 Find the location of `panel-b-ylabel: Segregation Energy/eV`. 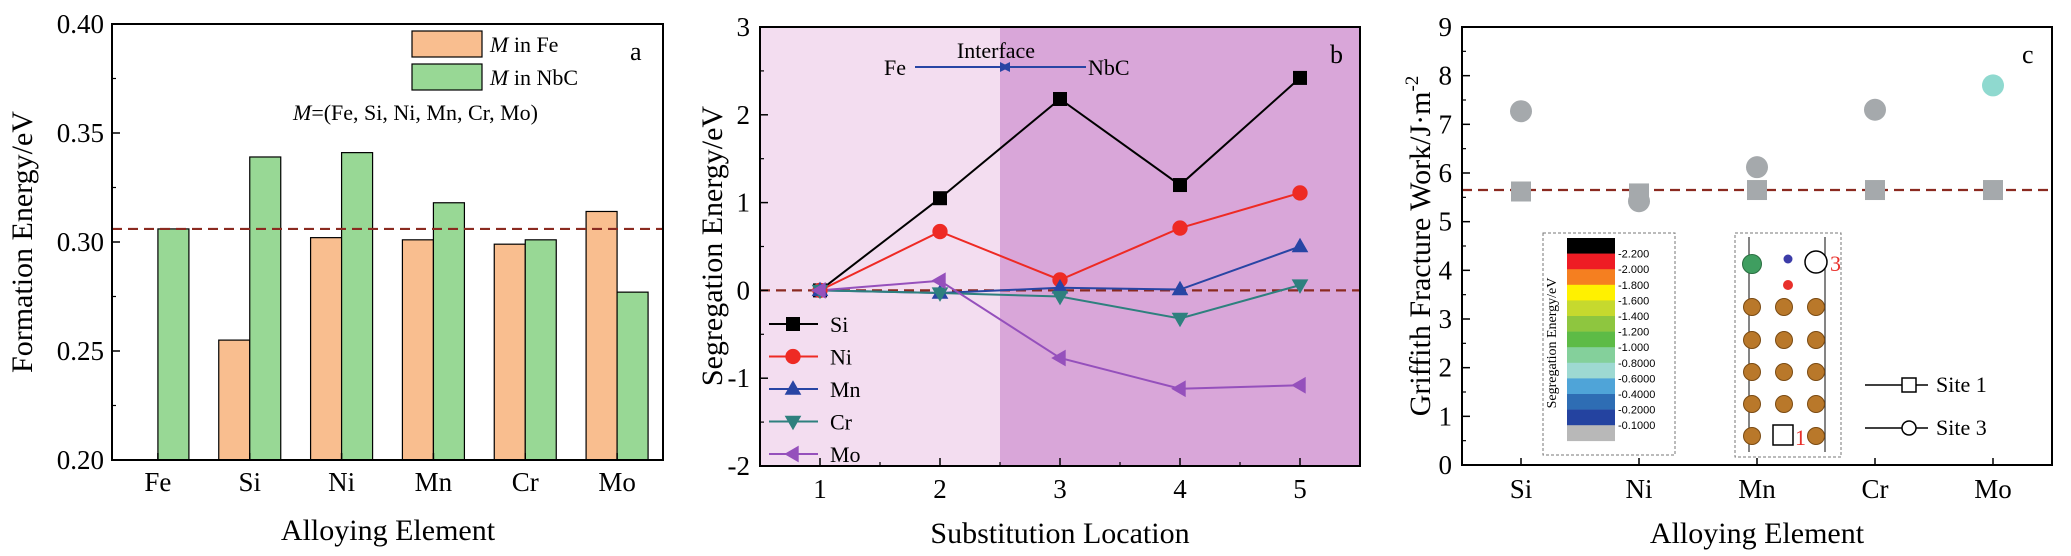

panel-b-ylabel: Segregation Energy/eV is located at coordinates (712, 246).